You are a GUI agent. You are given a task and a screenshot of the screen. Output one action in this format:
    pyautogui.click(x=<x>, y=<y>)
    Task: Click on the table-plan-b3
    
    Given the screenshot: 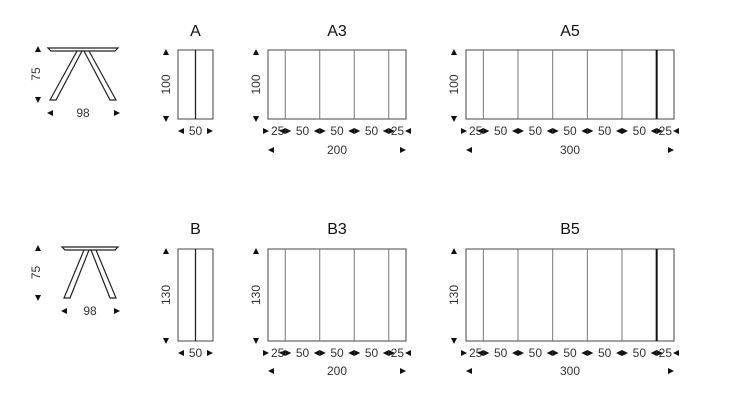 What is the action you would take?
    pyautogui.click(x=337, y=295)
    